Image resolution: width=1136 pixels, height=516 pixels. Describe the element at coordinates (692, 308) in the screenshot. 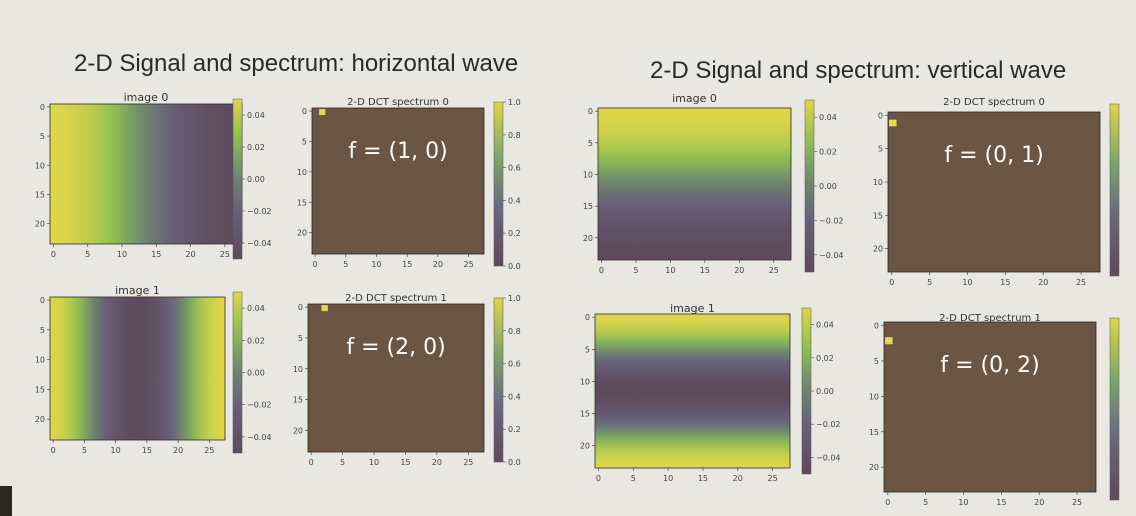

I see `chart-title: image 1` at that location.